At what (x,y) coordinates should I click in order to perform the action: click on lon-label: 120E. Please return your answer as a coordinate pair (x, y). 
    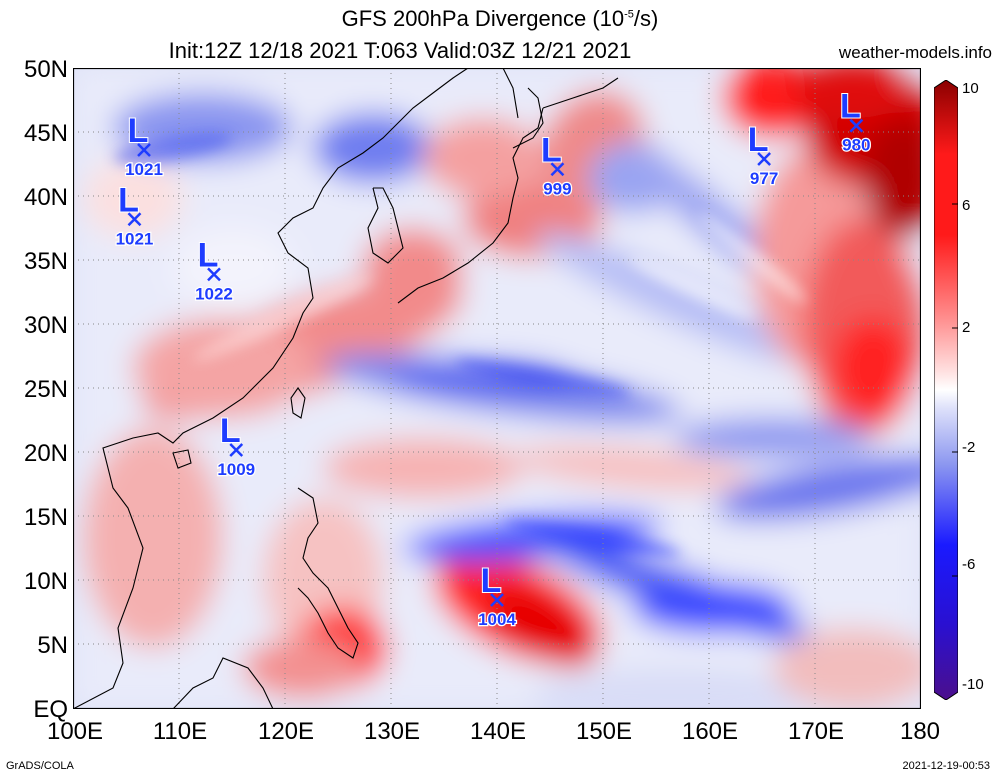
    Looking at the image, I should click on (286, 731).